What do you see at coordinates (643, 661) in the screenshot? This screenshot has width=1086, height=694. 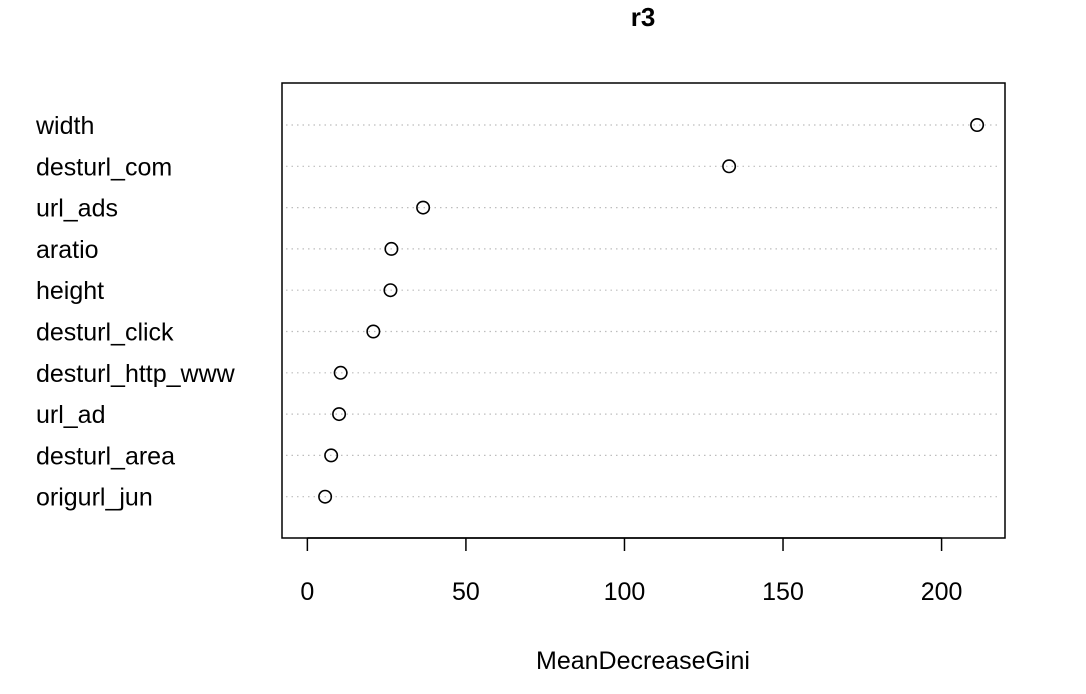 I see `x-axis-label: MeanDecreaseGini` at bounding box center [643, 661].